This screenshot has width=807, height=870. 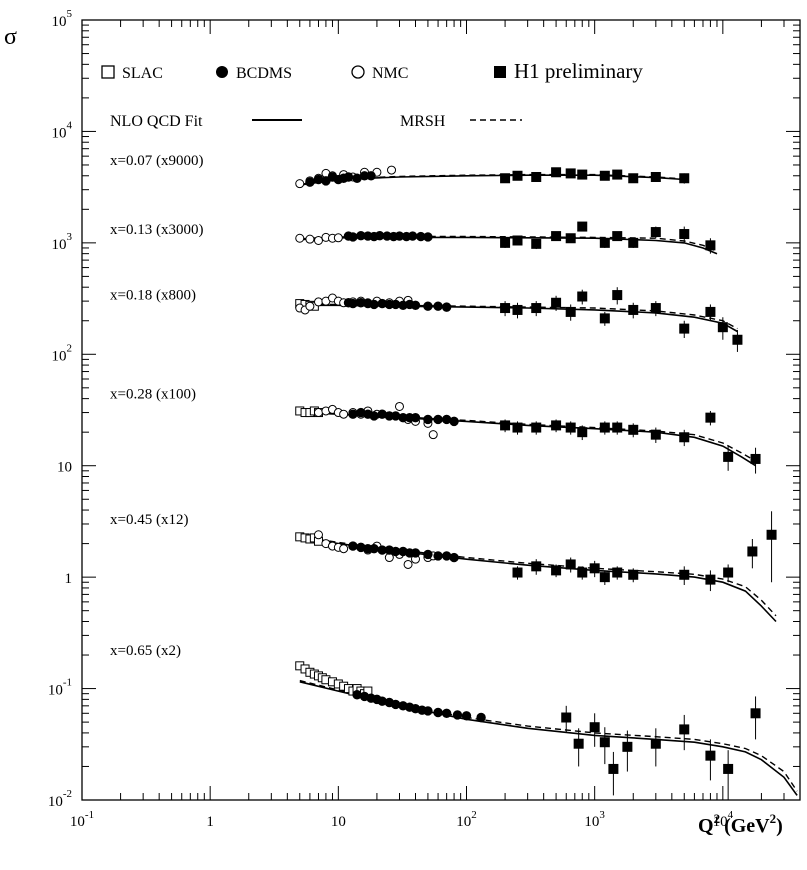 I want to click on y-tick-label: 1, so click(x=69, y=579).